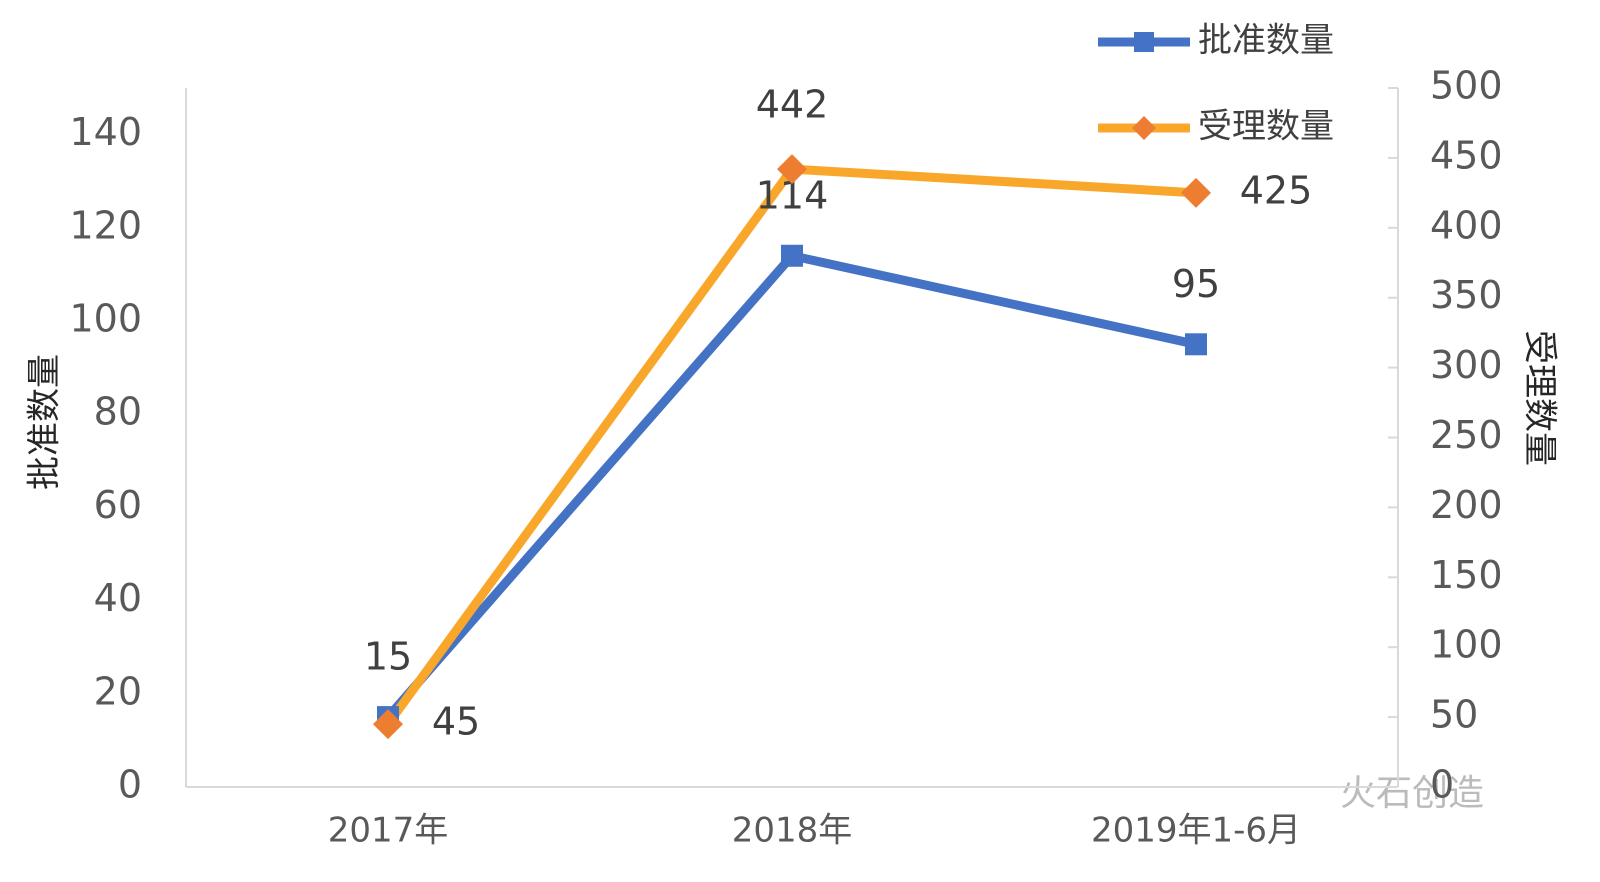  Describe the element at coordinates (1466, 155) in the screenshot. I see `y2-tick-label: 450` at that location.